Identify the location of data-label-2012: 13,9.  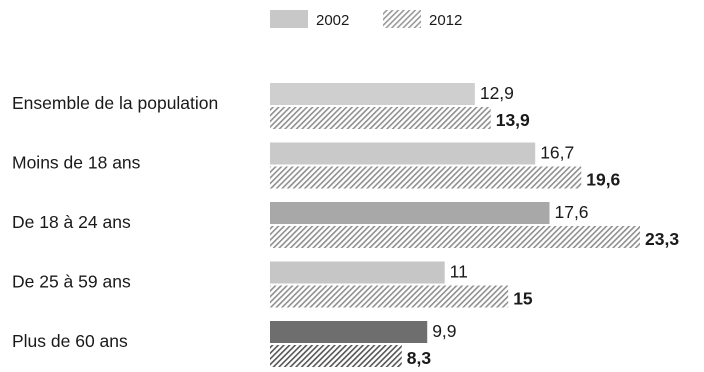
(513, 120).